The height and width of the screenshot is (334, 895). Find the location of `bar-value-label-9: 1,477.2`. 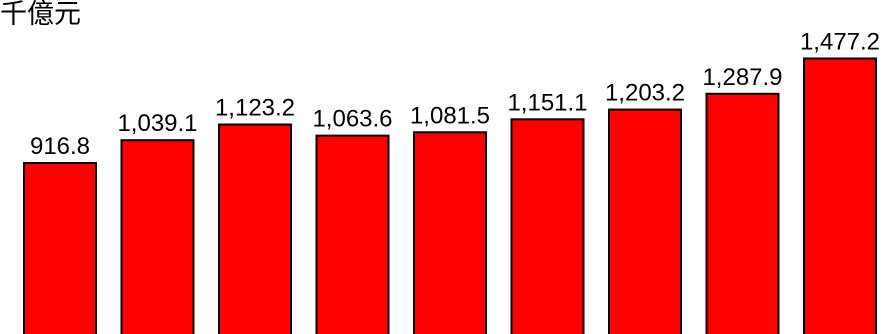

bar-value-label-9: 1,477.2 is located at coordinates (840, 41).